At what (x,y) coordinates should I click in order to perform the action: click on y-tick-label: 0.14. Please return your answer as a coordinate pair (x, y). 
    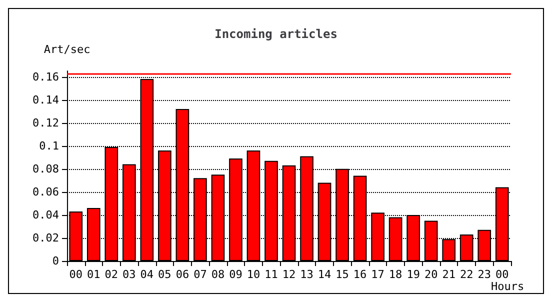
    Looking at the image, I should click on (46, 99).